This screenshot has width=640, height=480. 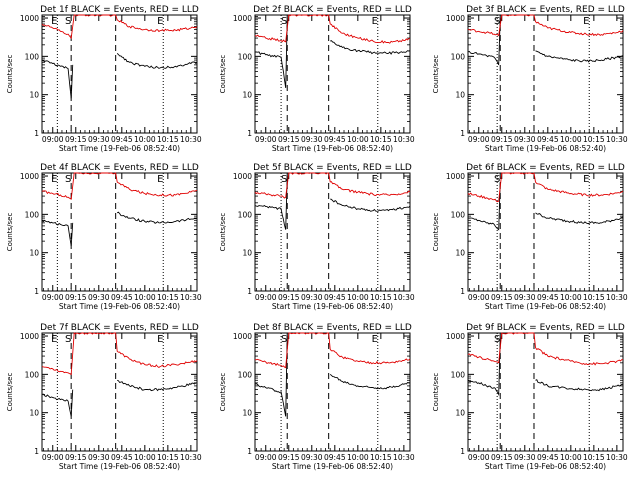 I want to click on chart-title: Det 5f BLACK = Events, RED = LLD, so click(x=332, y=168).